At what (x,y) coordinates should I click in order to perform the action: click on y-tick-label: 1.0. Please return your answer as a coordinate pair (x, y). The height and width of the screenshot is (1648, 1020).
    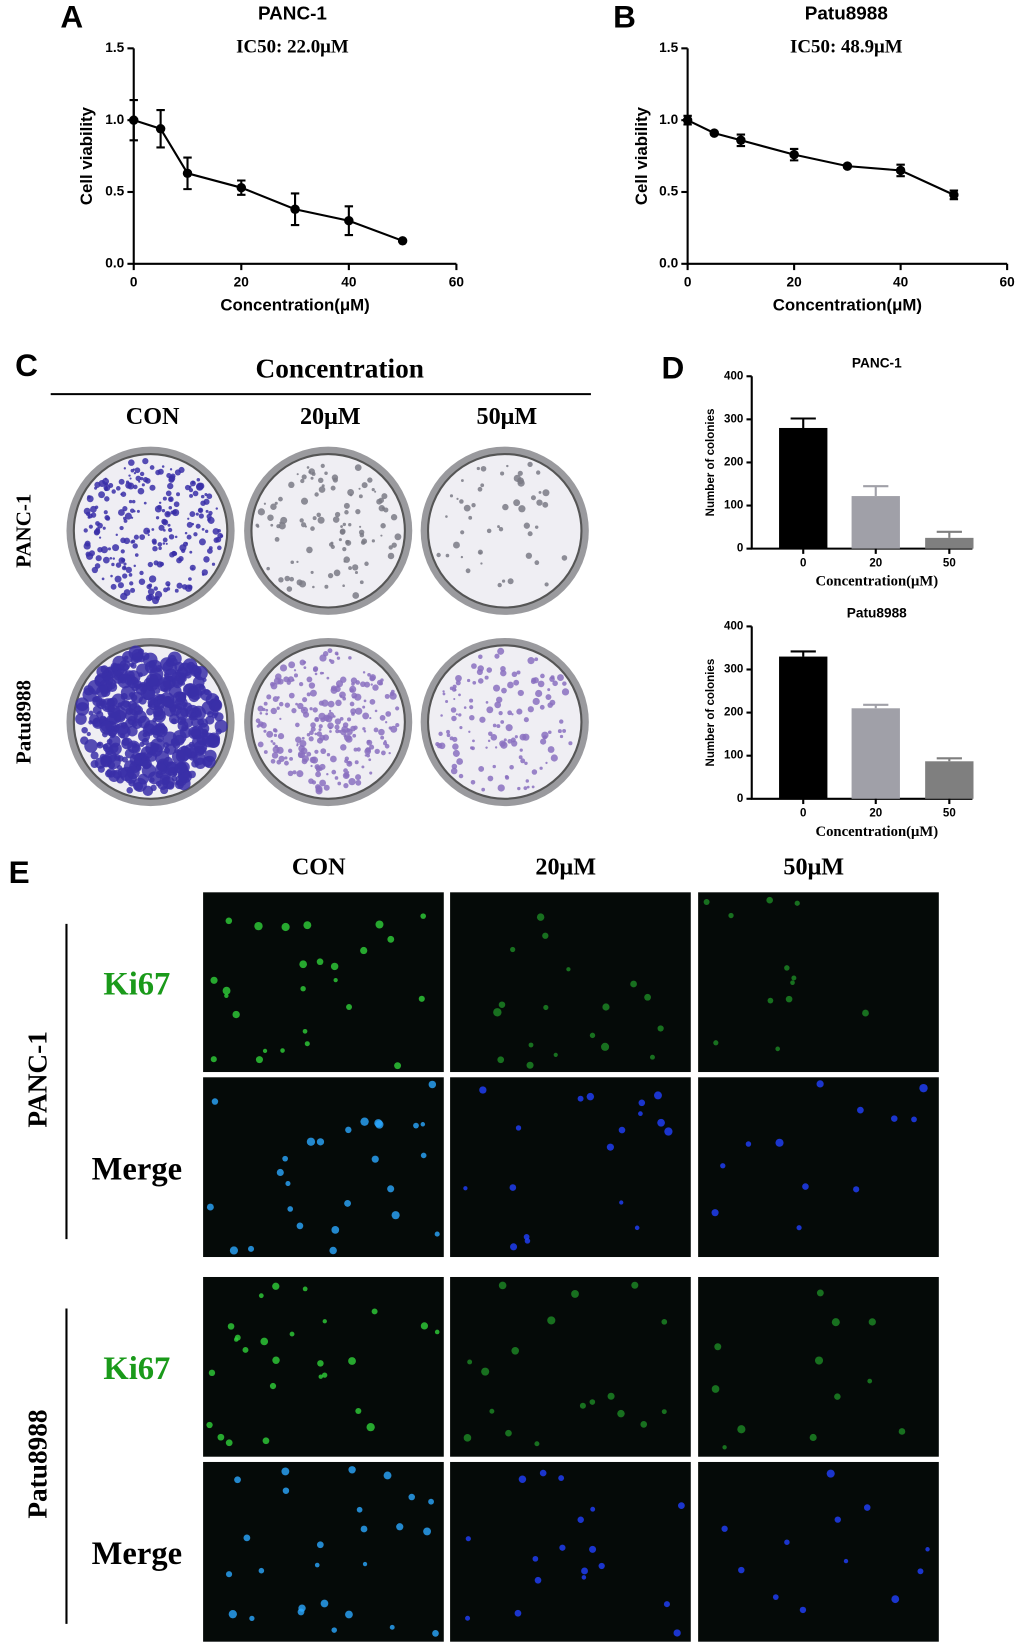
    Looking at the image, I should click on (668, 119).